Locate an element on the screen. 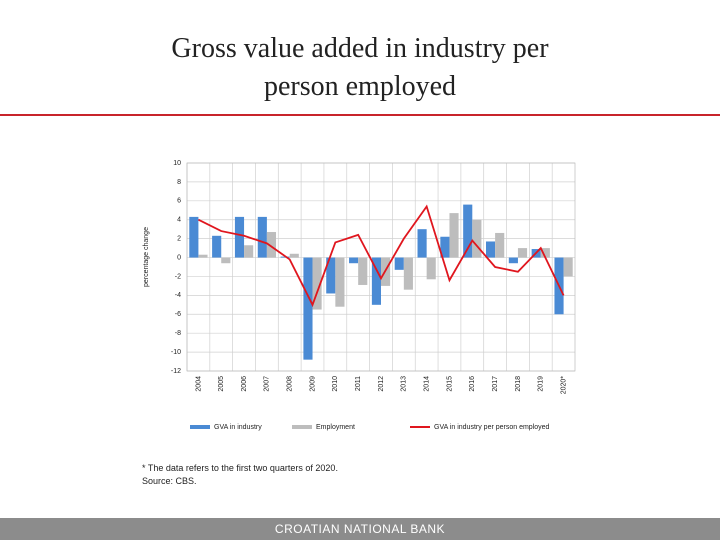 The height and width of the screenshot is (540, 720). x-tick-label: 2015 is located at coordinates (449, 384).